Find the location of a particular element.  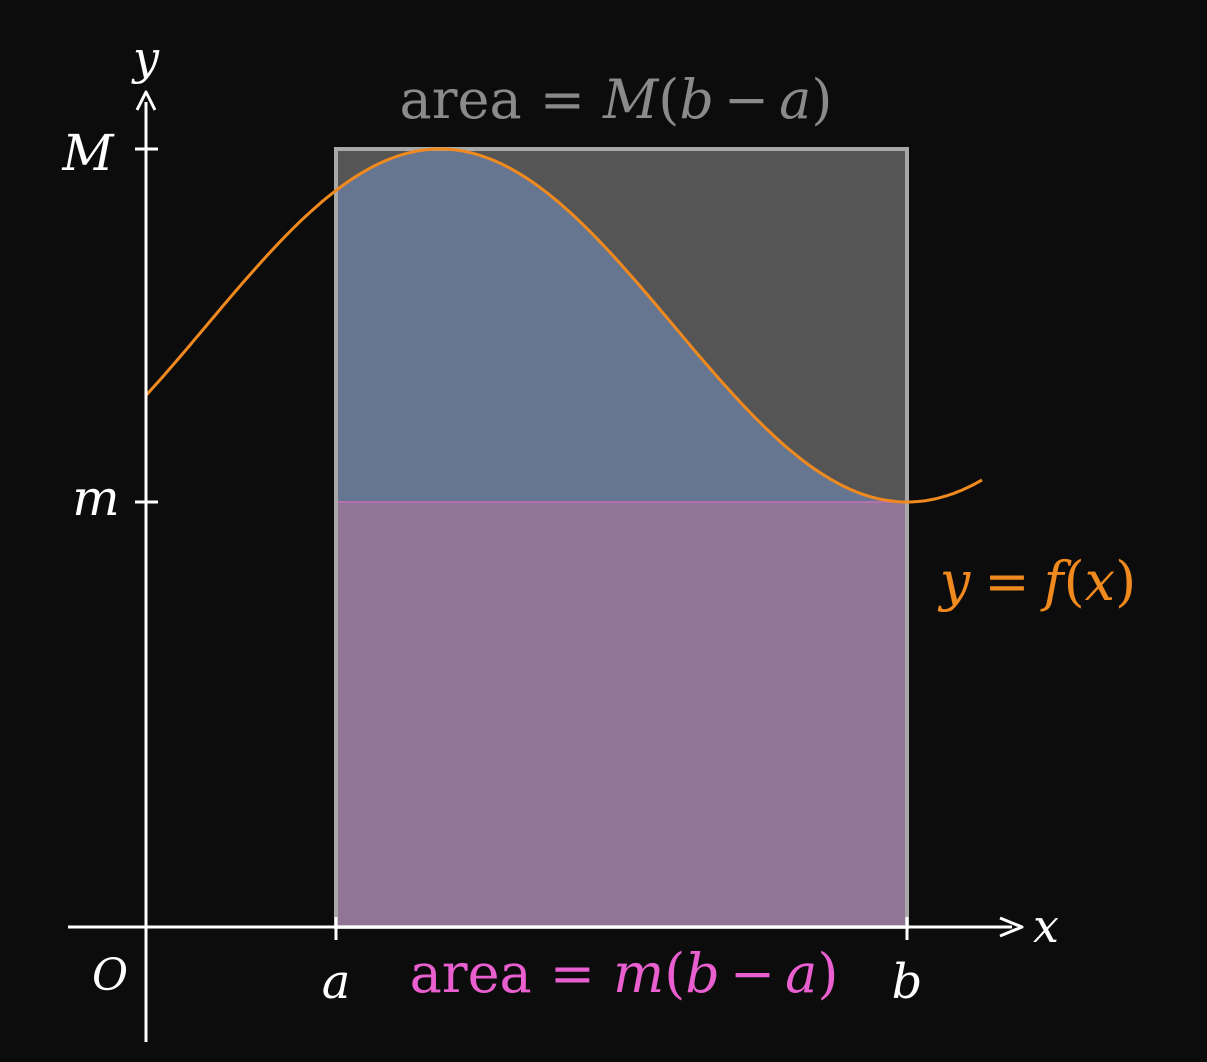

y-axis-arrowhead is located at coordinates (146, 100).